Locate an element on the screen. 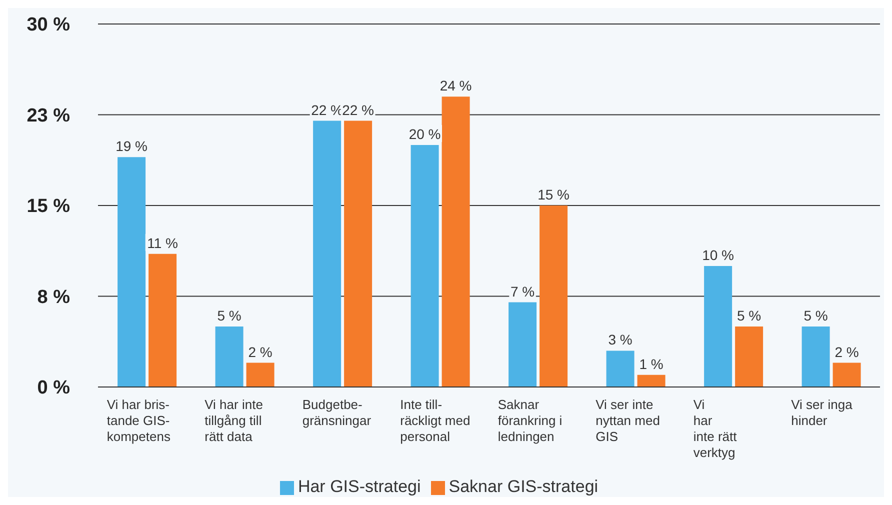  data-label: 10 % is located at coordinates (718, 255).